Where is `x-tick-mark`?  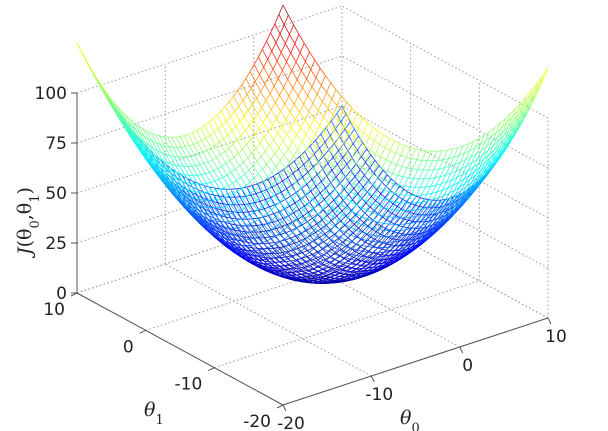 x-tick-mark is located at coordinates (372, 379).